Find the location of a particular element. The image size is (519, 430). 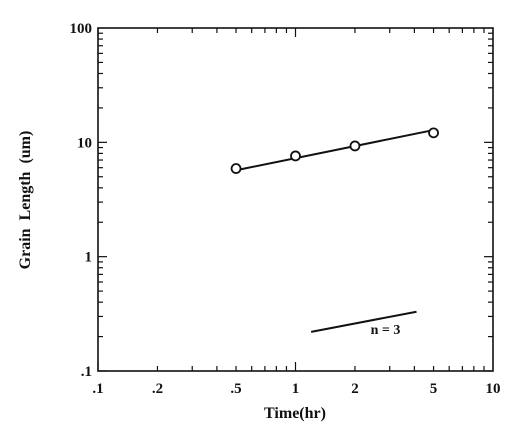

x-axis-label: Time(hr) is located at coordinates (295, 413).